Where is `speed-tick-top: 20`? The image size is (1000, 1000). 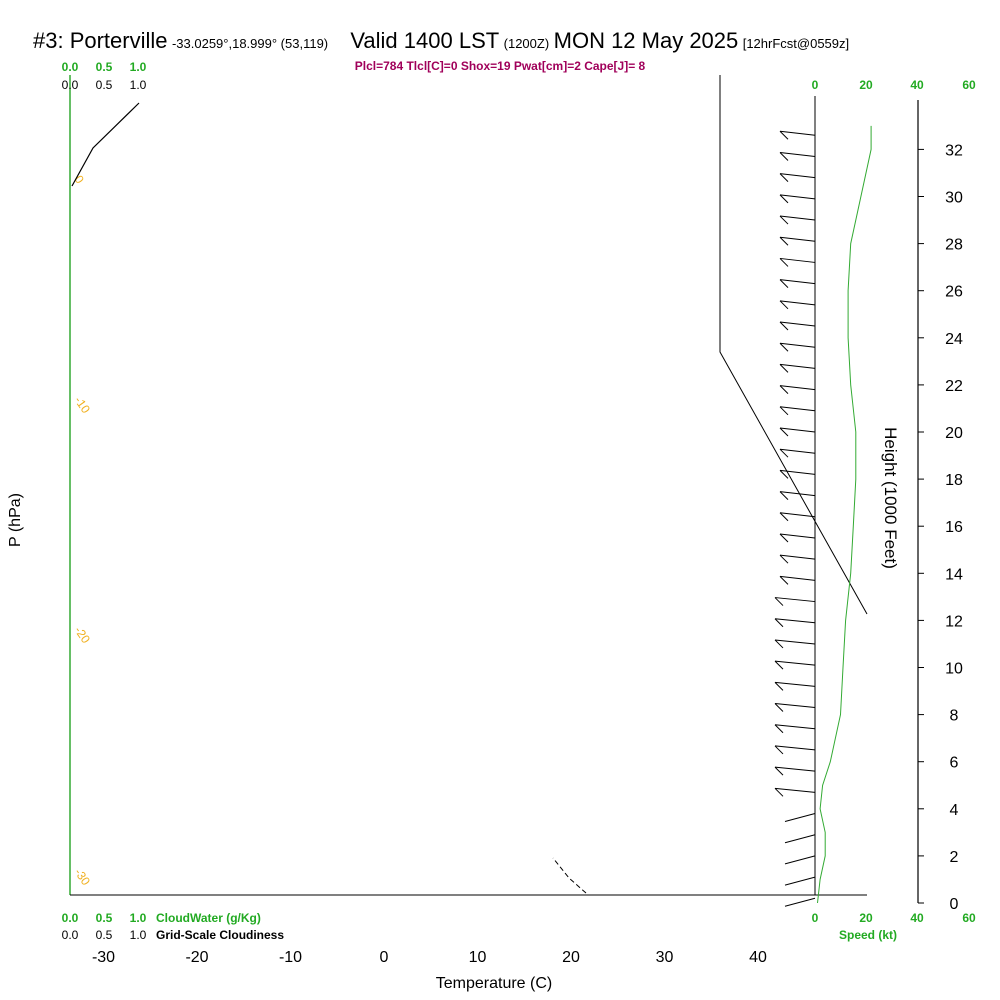
speed-tick-top: 20 is located at coordinates (866, 85).